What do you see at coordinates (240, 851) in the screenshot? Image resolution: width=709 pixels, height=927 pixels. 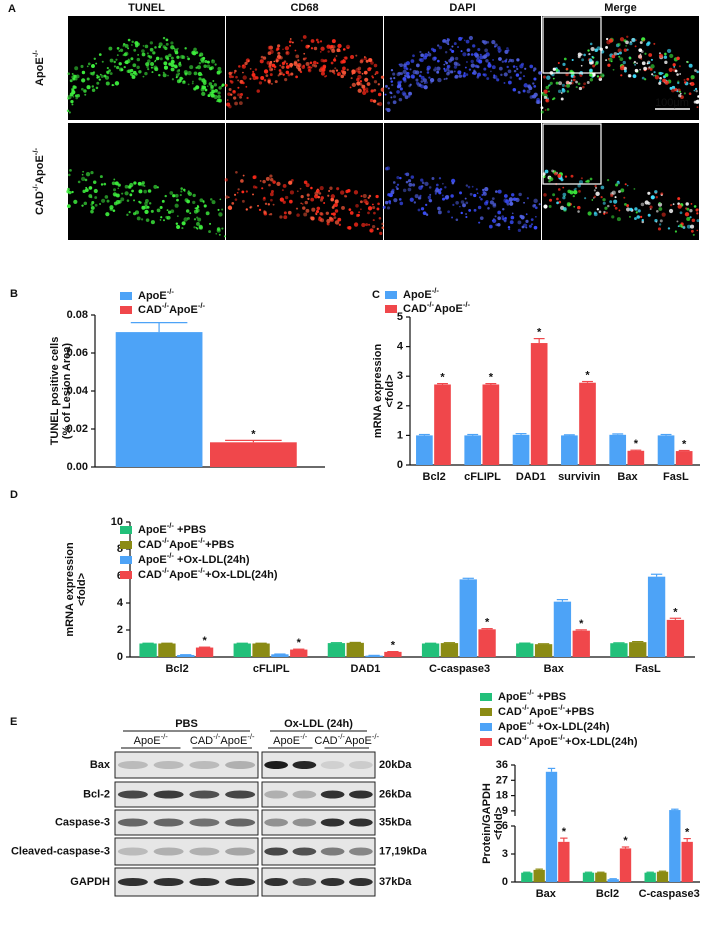 I see `band` at bounding box center [240, 851].